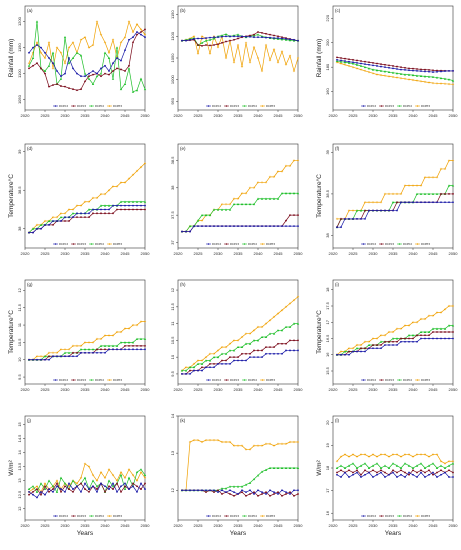  Describe the element at coordinates (19, 508) in the screenshot. I see `y-tick-label: 12` at that location.